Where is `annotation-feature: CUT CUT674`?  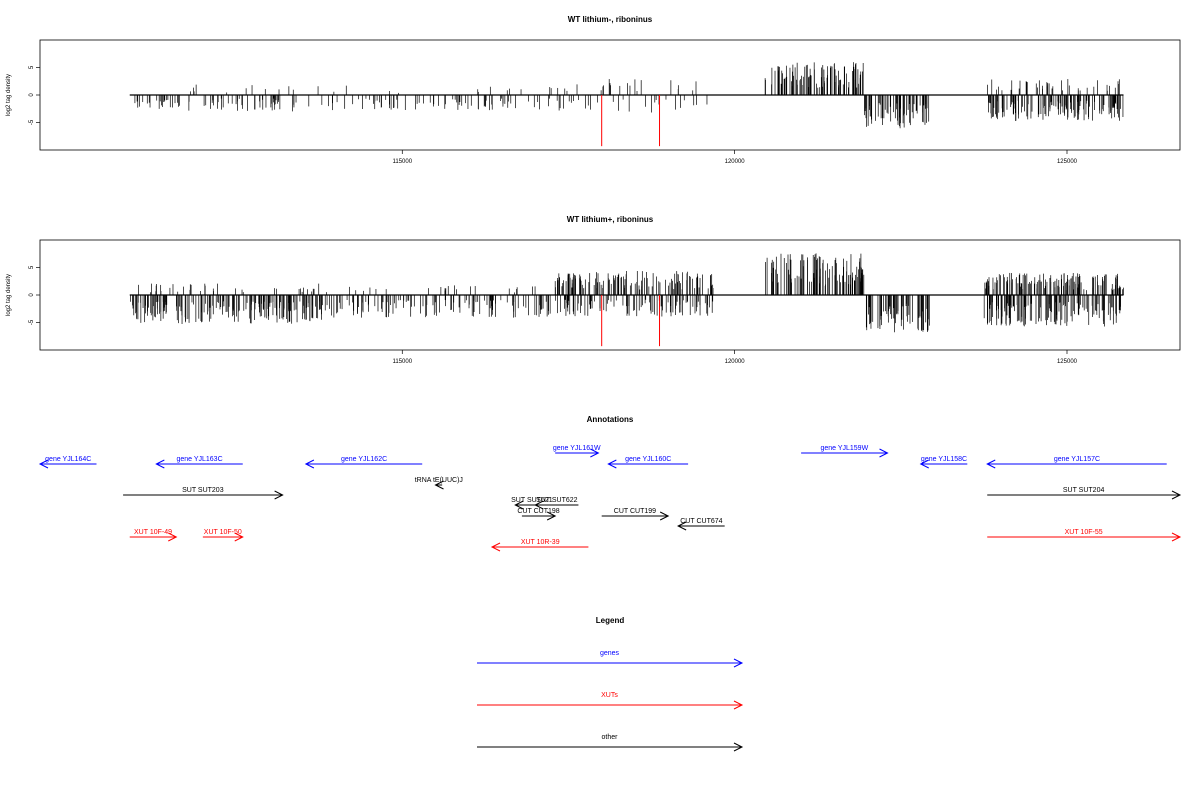
annotation-feature: CUT CUT674 is located at coordinates (701, 524).